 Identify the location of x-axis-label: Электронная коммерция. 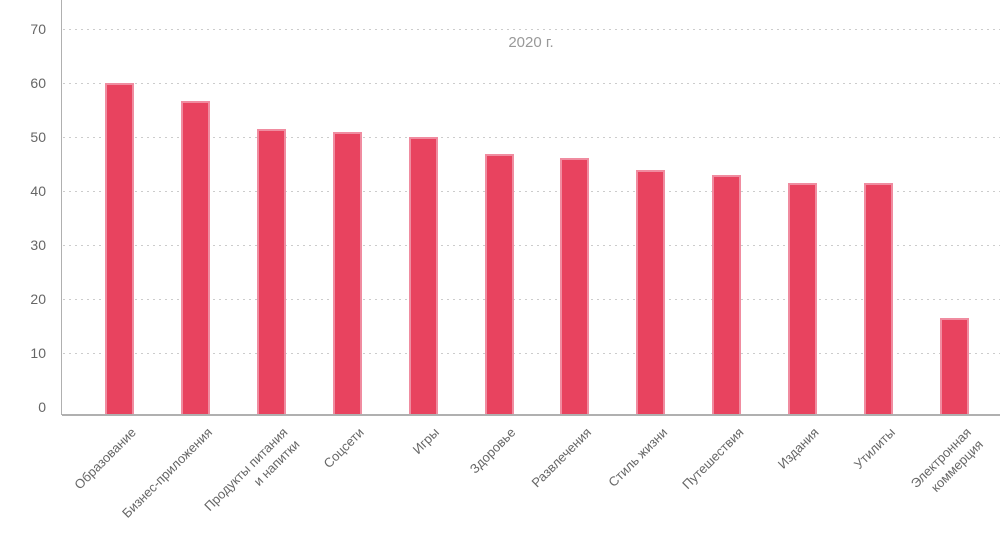
(946, 459).